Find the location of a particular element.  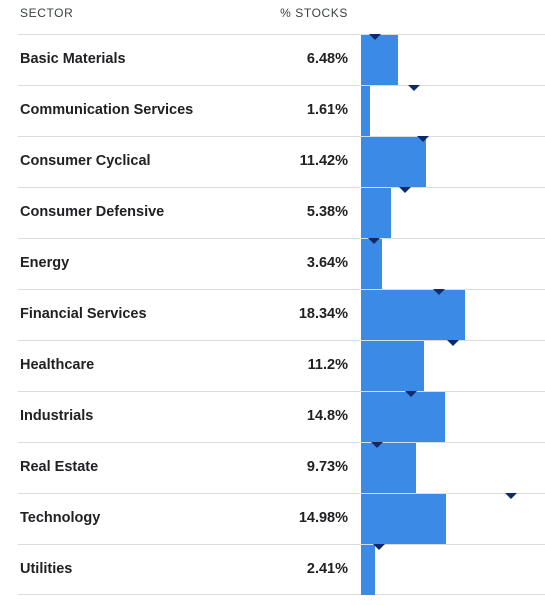

table-row: Consumer Defensive 5.38% is located at coordinates (281, 212).